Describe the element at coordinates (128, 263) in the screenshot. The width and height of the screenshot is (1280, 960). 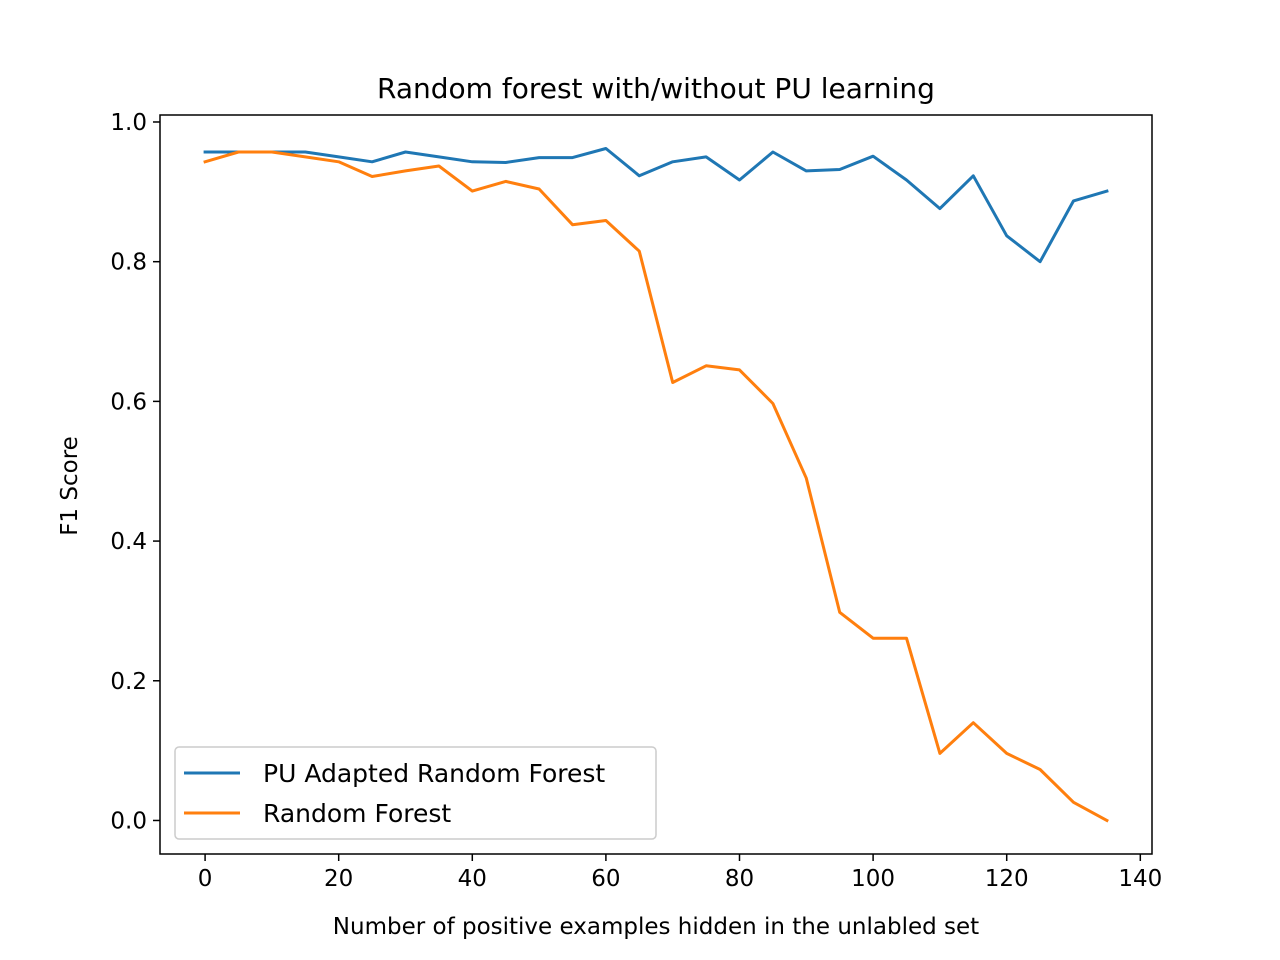
I see `y-tick-label: 0.8` at that location.